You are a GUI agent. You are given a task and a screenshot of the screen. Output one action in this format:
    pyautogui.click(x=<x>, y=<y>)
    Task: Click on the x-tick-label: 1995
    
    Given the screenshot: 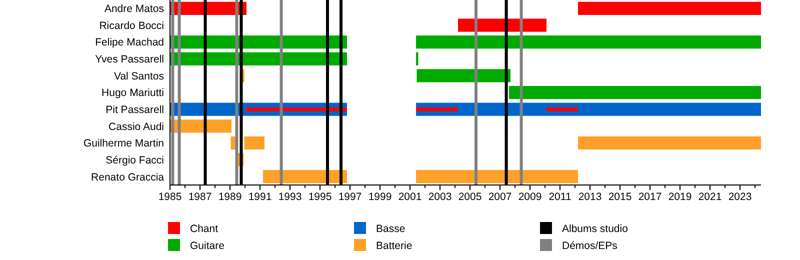 What is the action you would take?
    pyautogui.click(x=320, y=197)
    